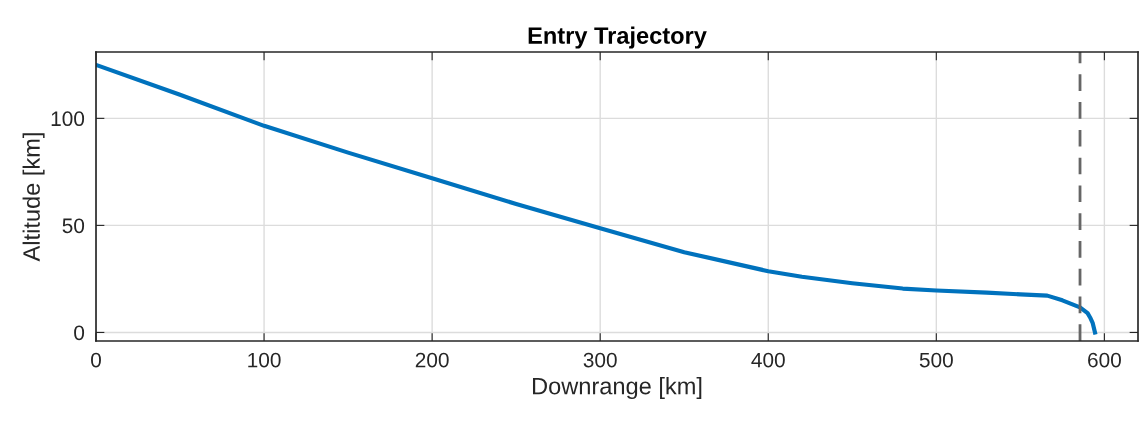 Image resolution: width=1140 pixels, height=436 pixels. I want to click on x-tick-label: 300, so click(600, 360).